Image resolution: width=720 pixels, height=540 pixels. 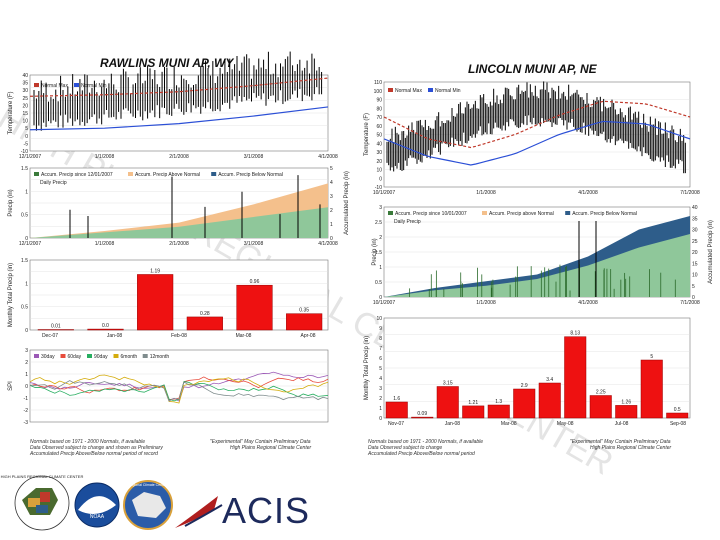 What do you see at coordinates (498, 402) in the screenshot?
I see `lincoln-monthly-bar-label: 1.3` at bounding box center [498, 402].